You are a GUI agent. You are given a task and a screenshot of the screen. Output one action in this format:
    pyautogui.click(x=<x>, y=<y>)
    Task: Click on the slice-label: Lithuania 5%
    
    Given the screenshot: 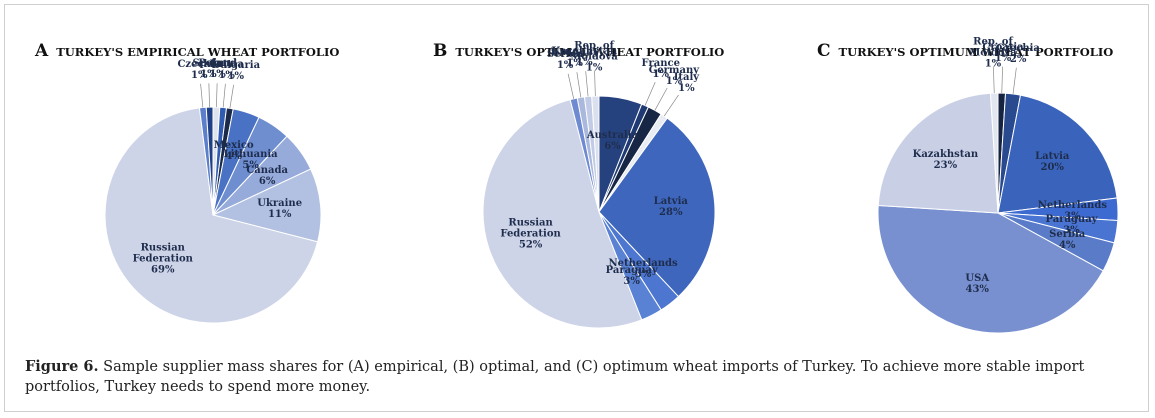 What is the action you would take?
    pyautogui.click(x=251, y=160)
    